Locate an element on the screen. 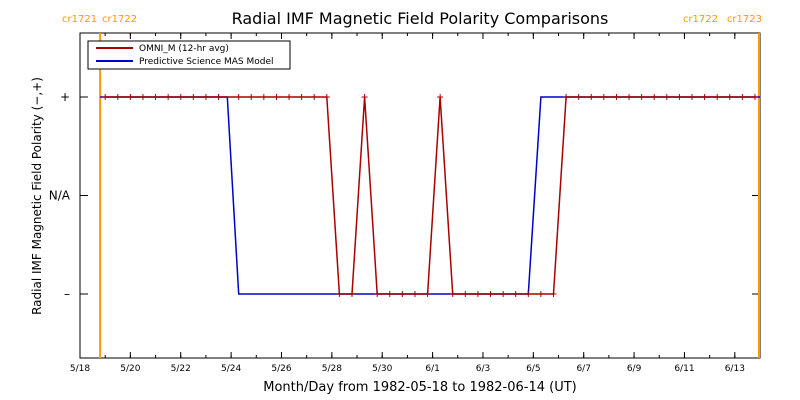  y-tick-label: – is located at coordinates (67, 294).